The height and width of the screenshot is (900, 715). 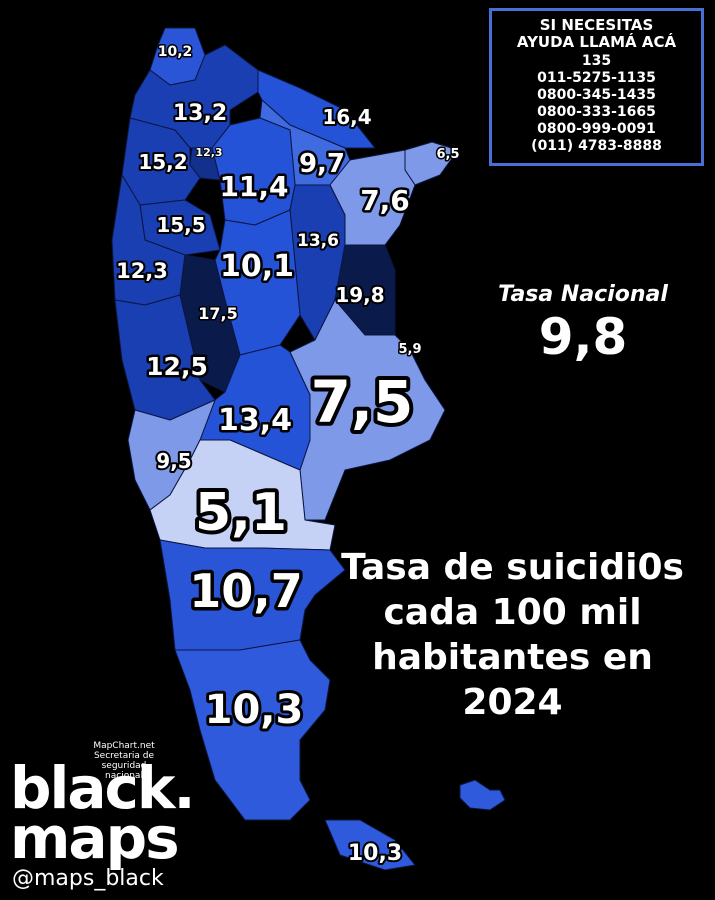 I want to click on province-chubut, so click(x=252, y=595).